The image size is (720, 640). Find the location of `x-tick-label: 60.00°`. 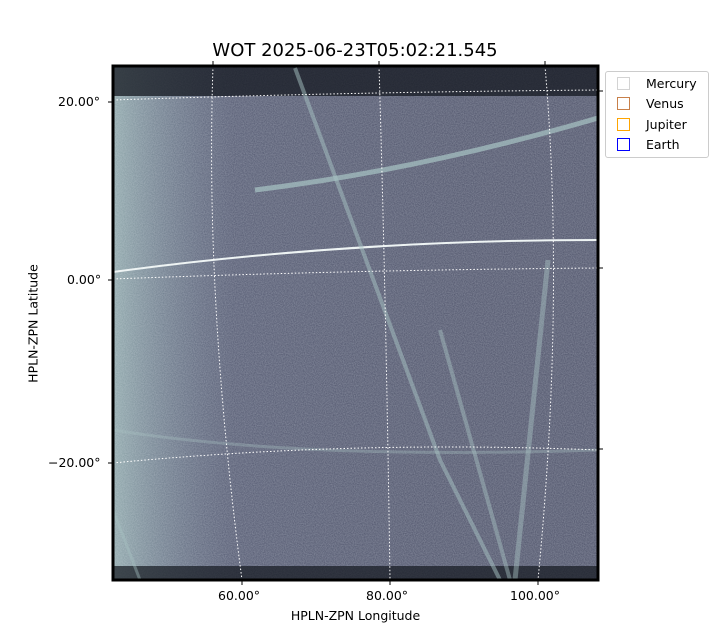

x-tick-label: 60.00° is located at coordinates (239, 595).